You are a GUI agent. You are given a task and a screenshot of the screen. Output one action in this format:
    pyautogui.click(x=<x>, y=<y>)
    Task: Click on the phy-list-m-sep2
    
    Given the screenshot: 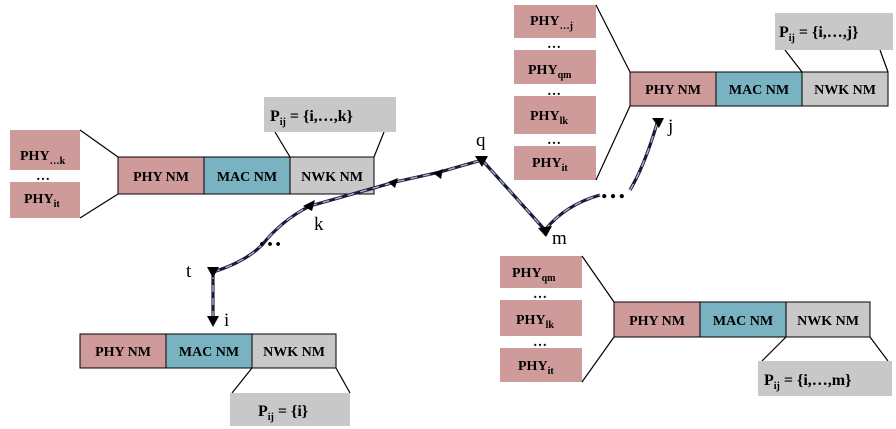 What is the action you would take?
    pyautogui.click(x=541, y=342)
    